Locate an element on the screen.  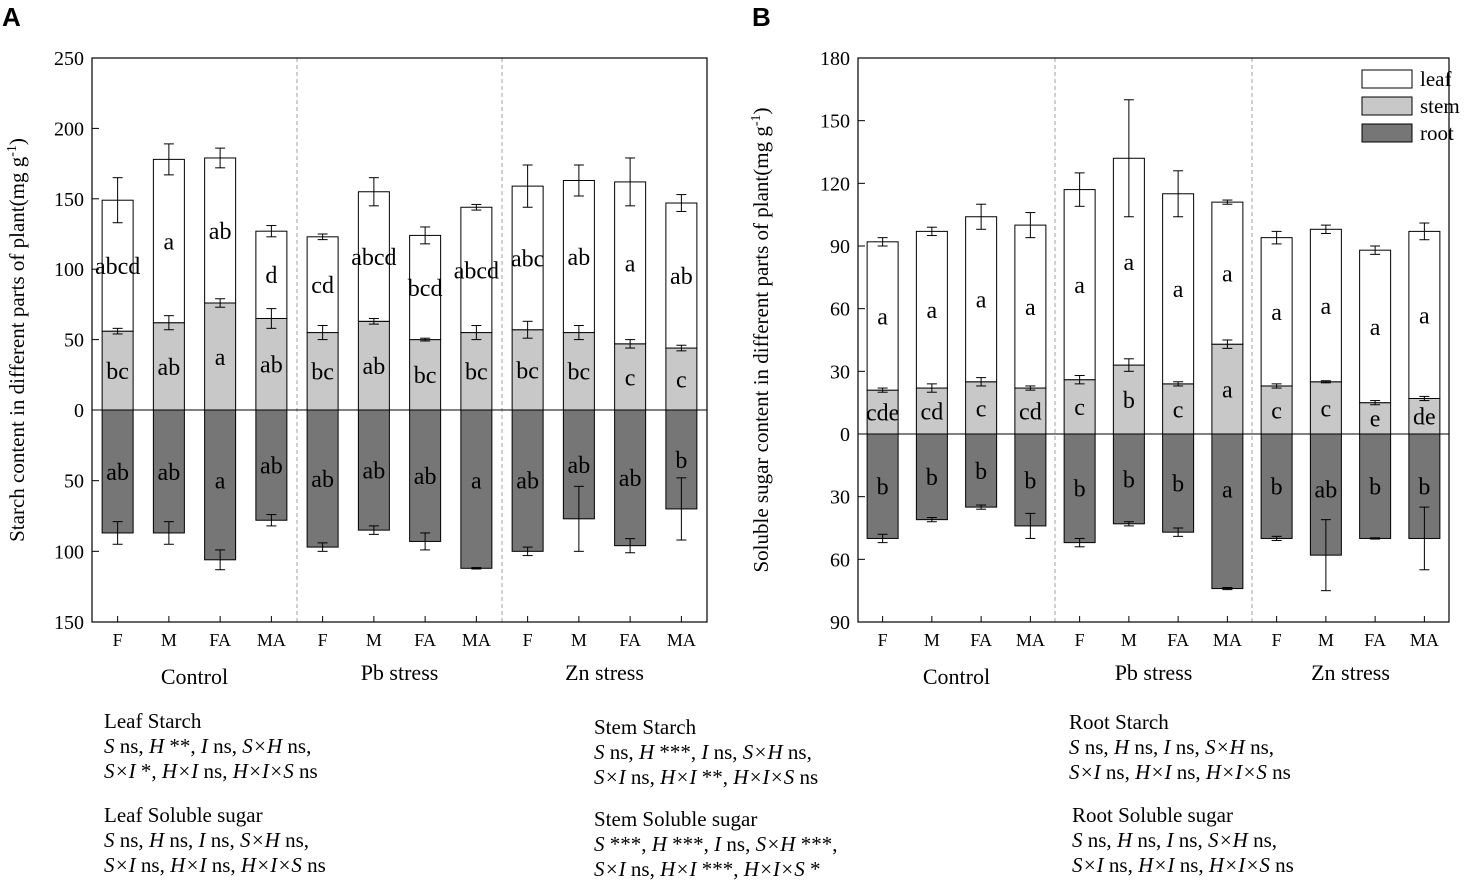
stats-line: S ***, H ***, I ns, S×H ***, is located at coordinates (715, 844).